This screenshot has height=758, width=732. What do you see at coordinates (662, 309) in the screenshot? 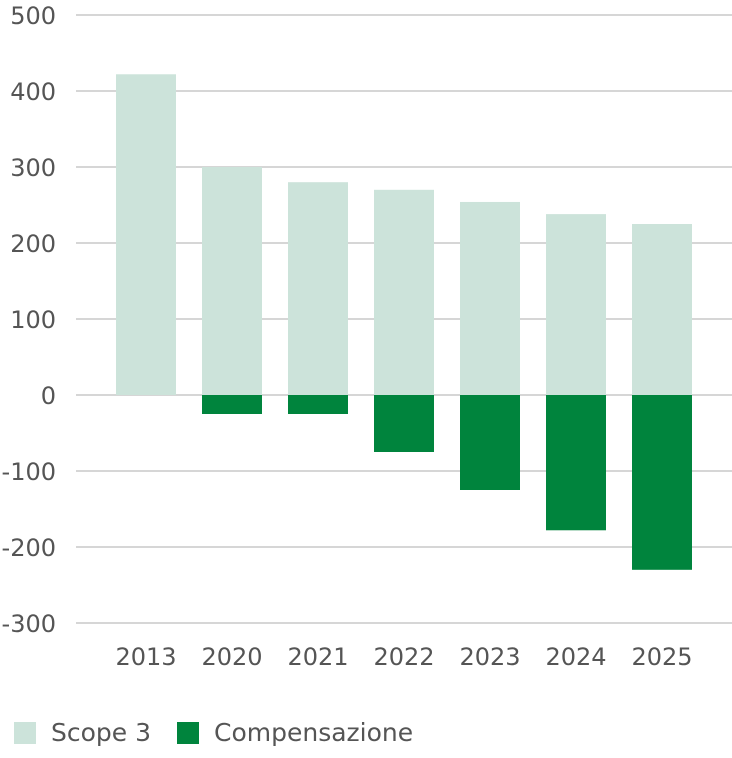
I see `bar-scope-3-2025` at bounding box center [662, 309].